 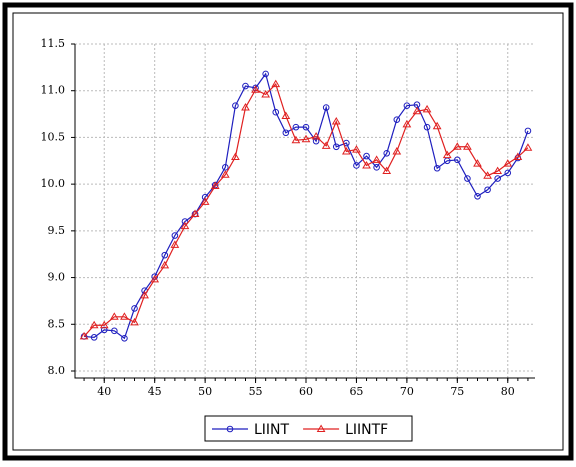 I want to click on x-tick-label: 45, so click(x=155, y=391).